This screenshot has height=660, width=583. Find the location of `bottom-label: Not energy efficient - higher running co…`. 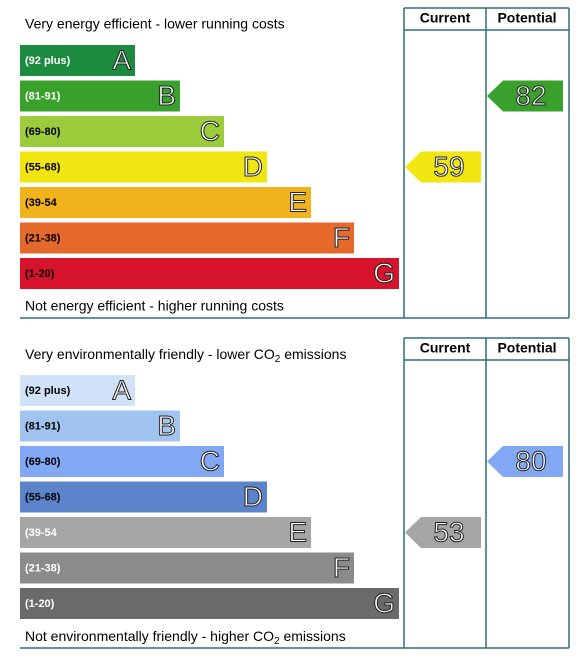

bottom-label: Not energy efficient - higher running co… is located at coordinates (154, 306).